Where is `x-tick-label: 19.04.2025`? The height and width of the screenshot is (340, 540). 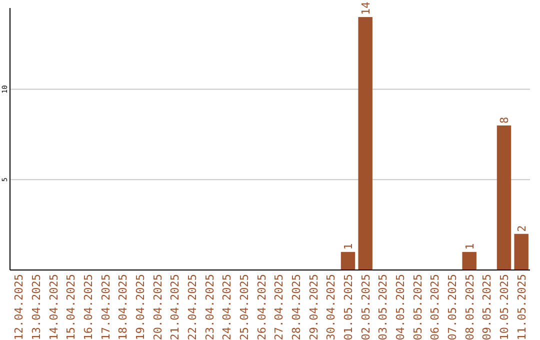
x-tick-label: 19.04.2025 is located at coordinates (140, 307).